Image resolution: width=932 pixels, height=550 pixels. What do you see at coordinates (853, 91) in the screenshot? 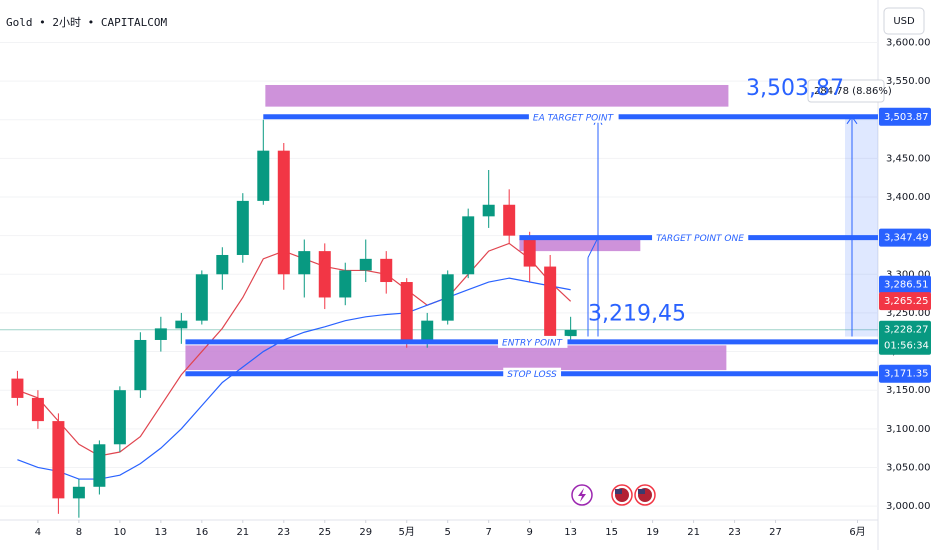
I see `measure-label: 284.78 (8.86%)` at bounding box center [853, 91].